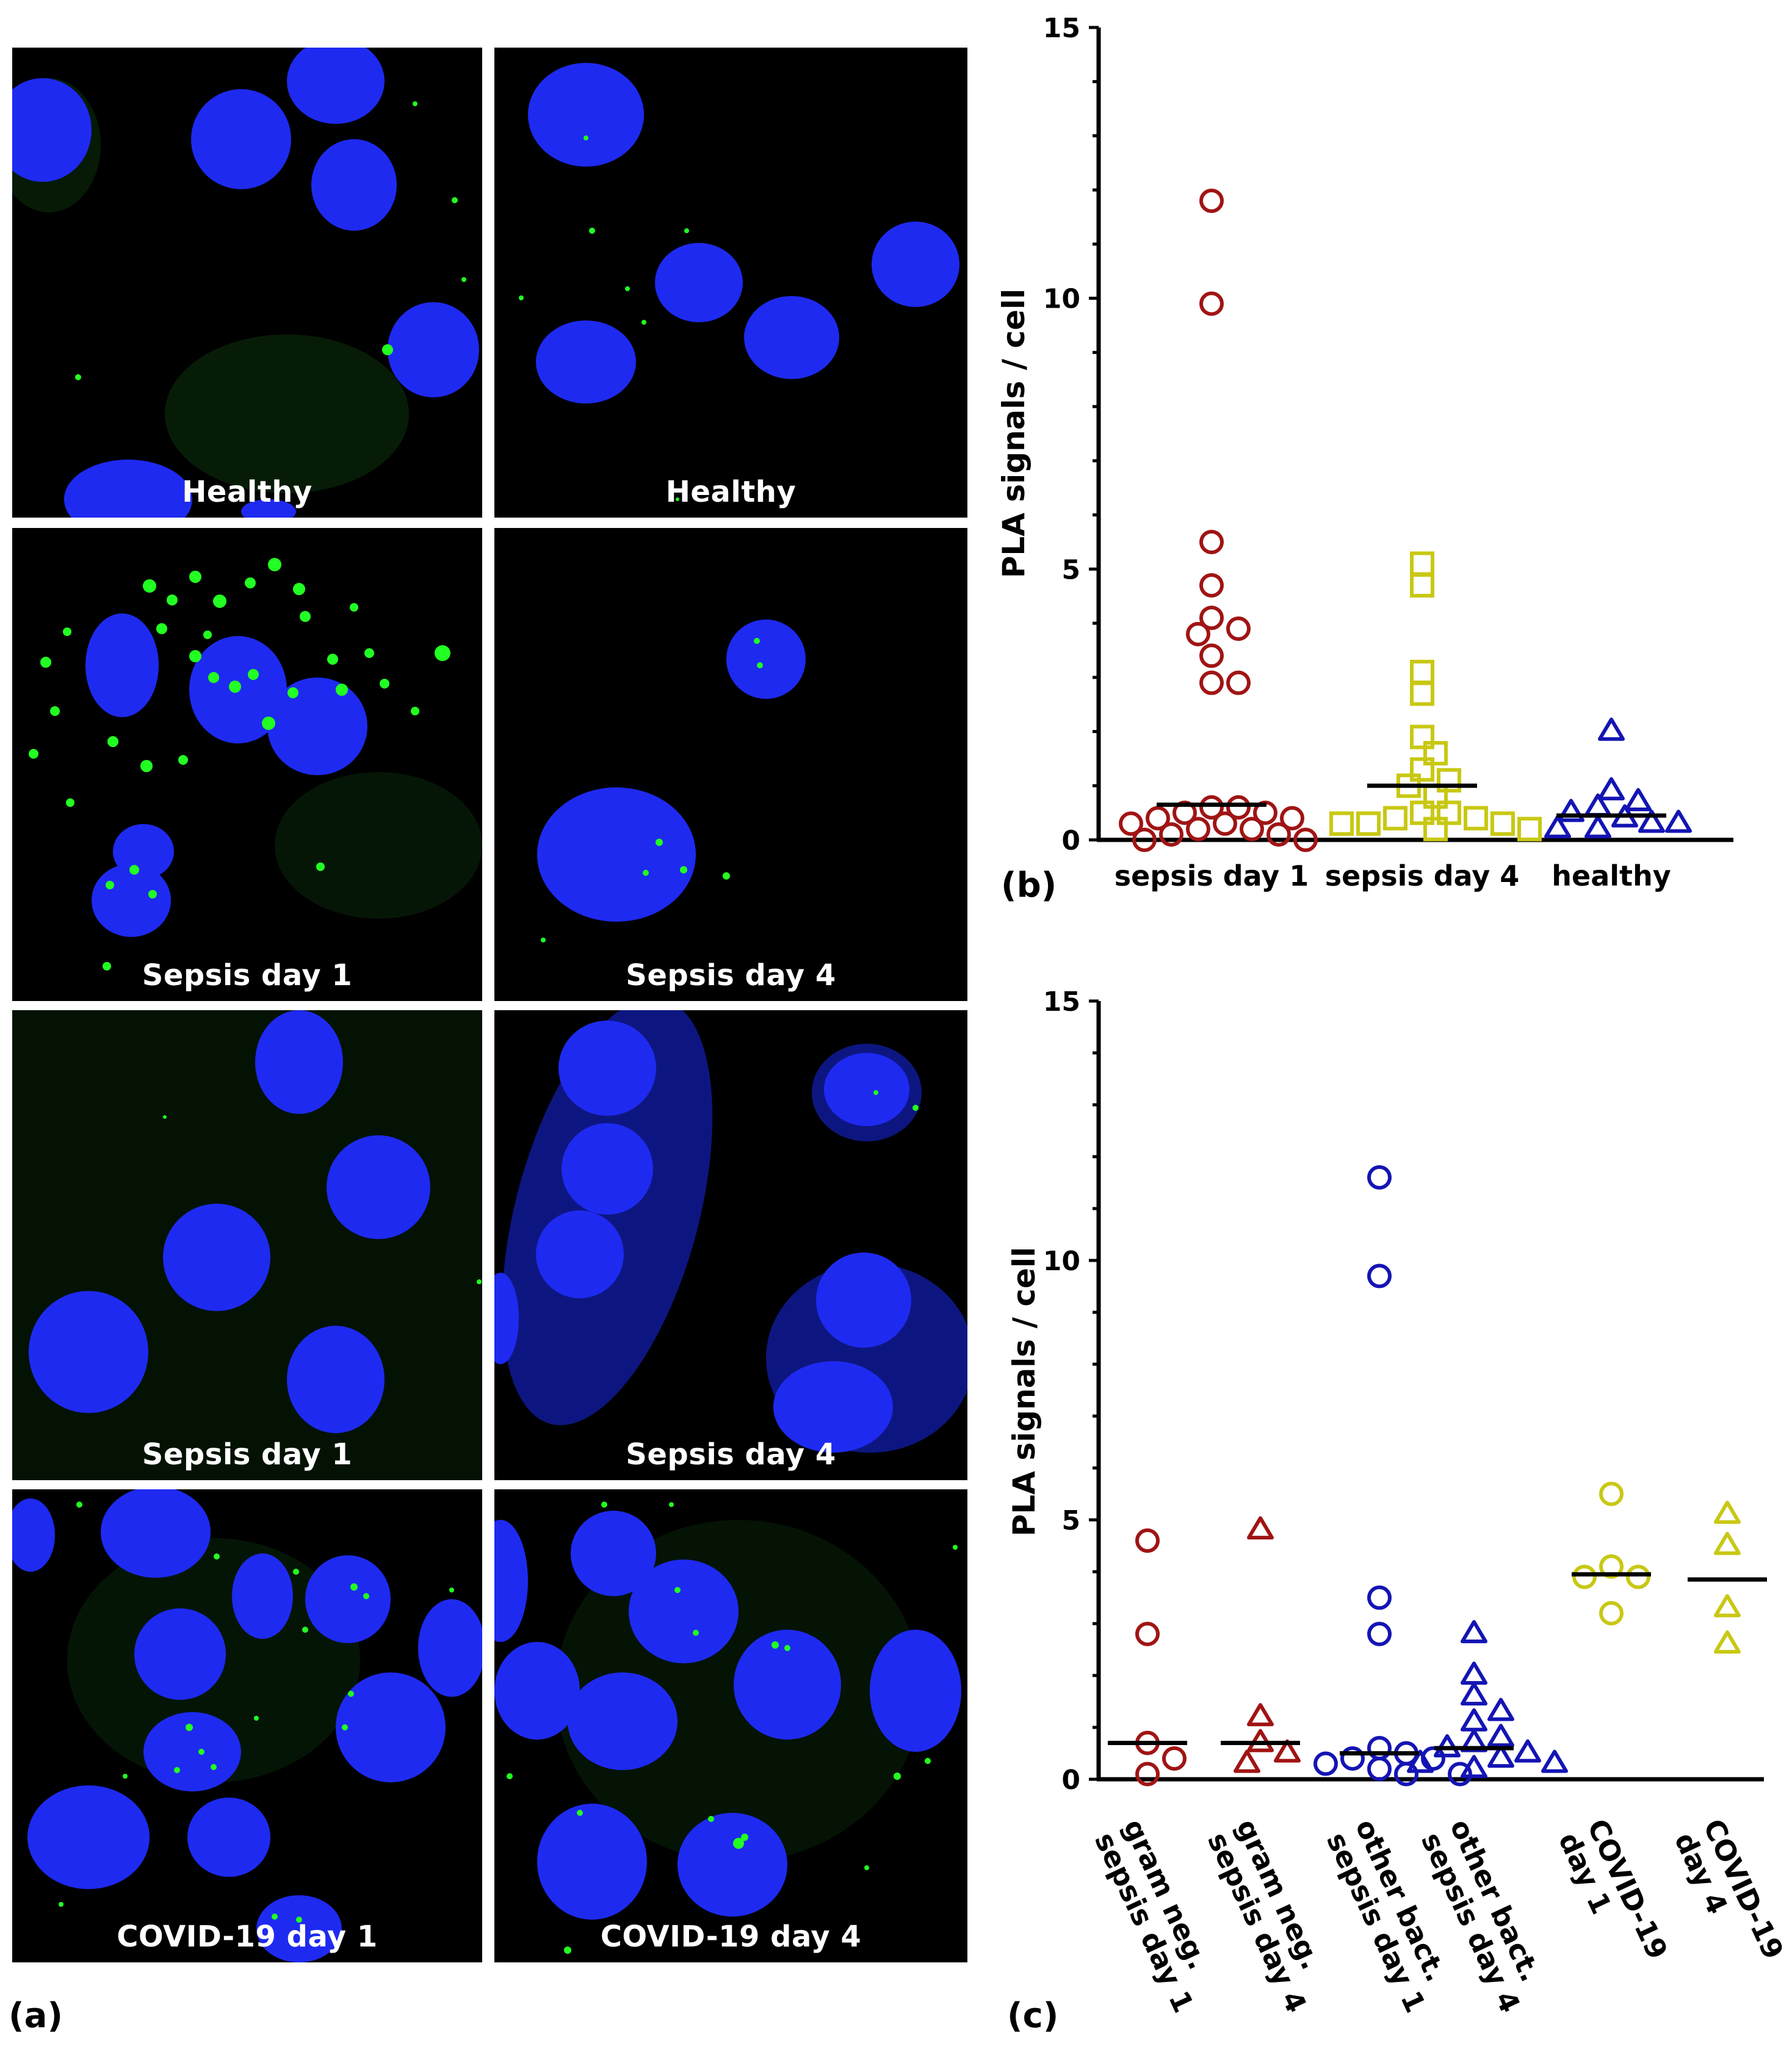  What do you see at coordinates (1485, 1916) in the screenshot?
I see `x-tick-label: other bact.sepsis day 4` at bounding box center [1485, 1916].